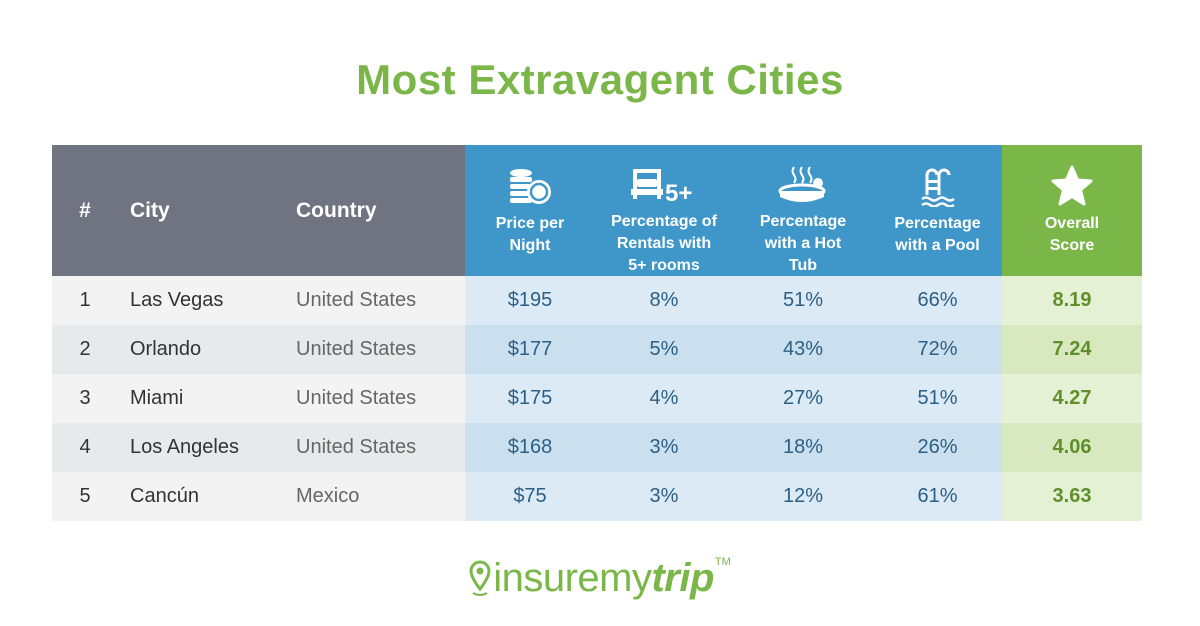  Describe the element at coordinates (82, 496) in the screenshot. I see `rank-cell: 5` at that location.